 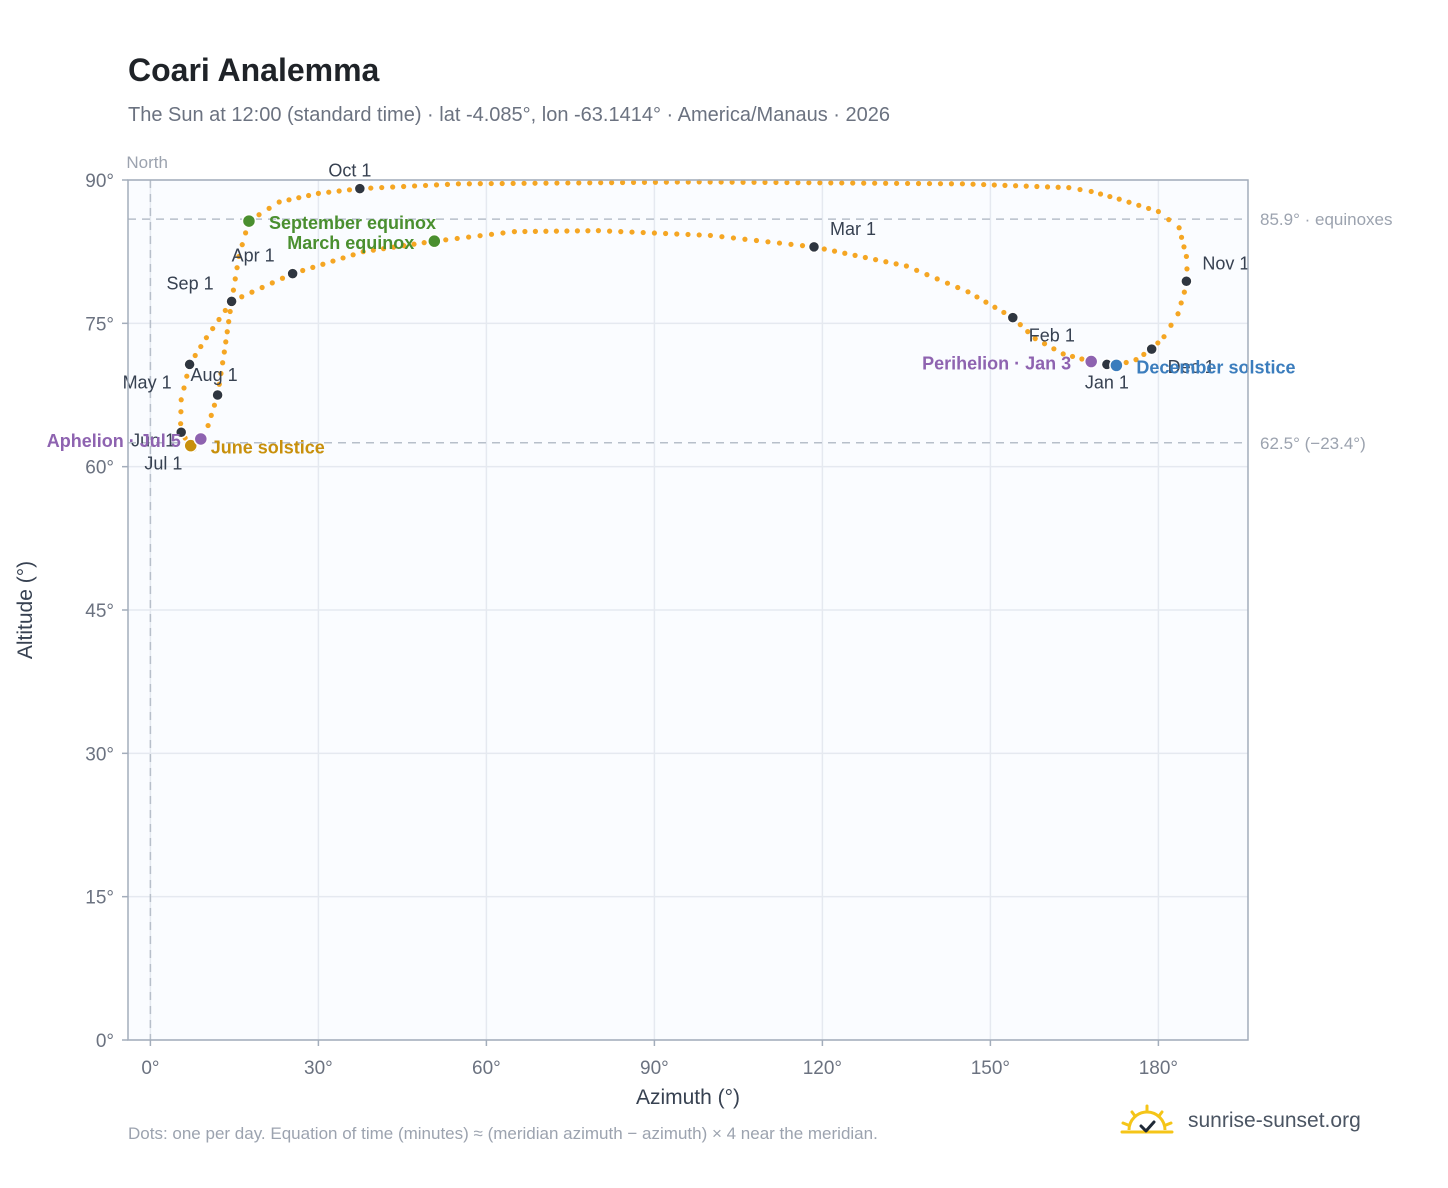 I want to click on brand: sunrise-sunset.org, so click(x=1240, y=1121).